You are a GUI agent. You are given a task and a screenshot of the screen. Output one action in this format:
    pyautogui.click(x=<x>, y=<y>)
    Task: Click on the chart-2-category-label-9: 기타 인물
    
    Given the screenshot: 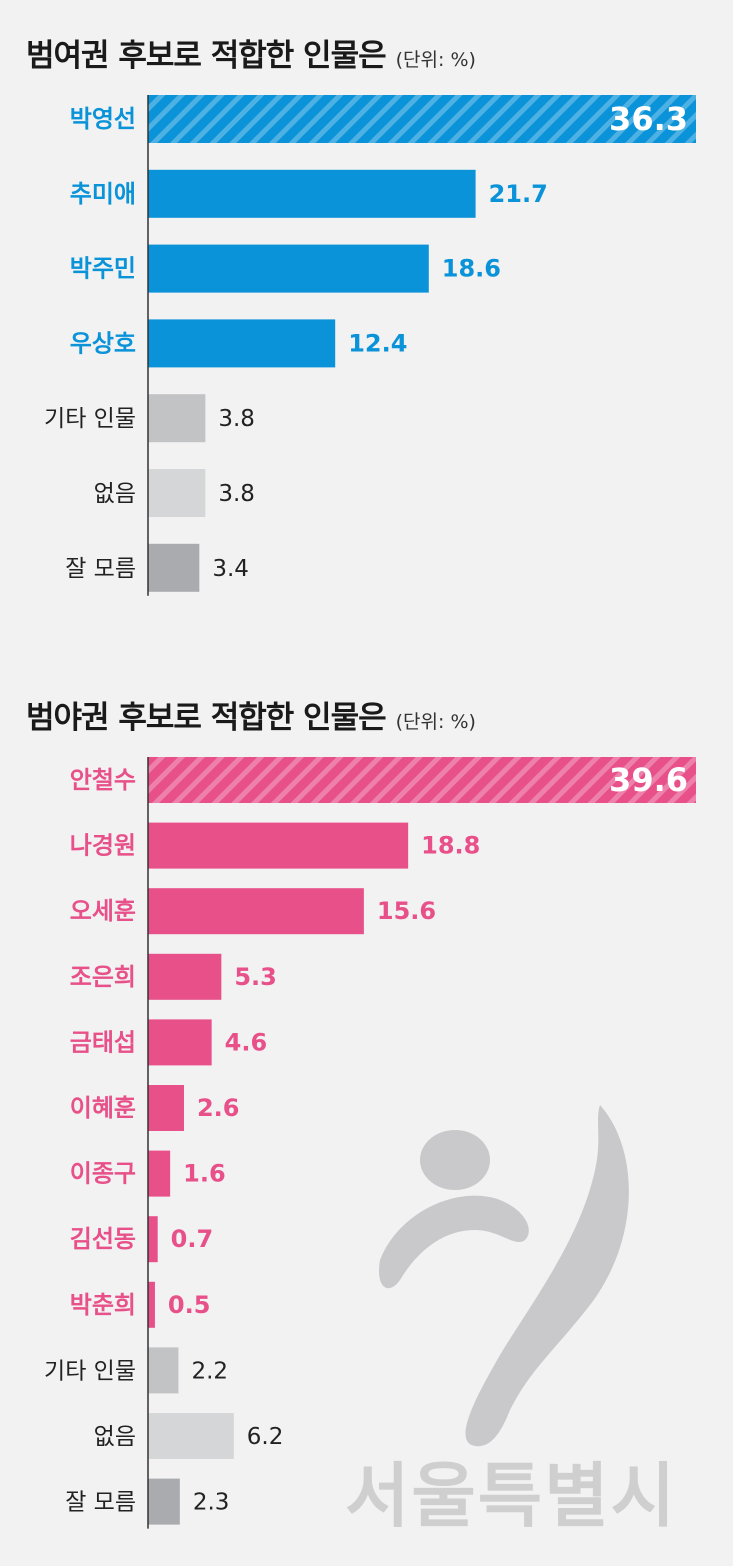 What is the action you would take?
    pyautogui.click(x=90, y=1371)
    